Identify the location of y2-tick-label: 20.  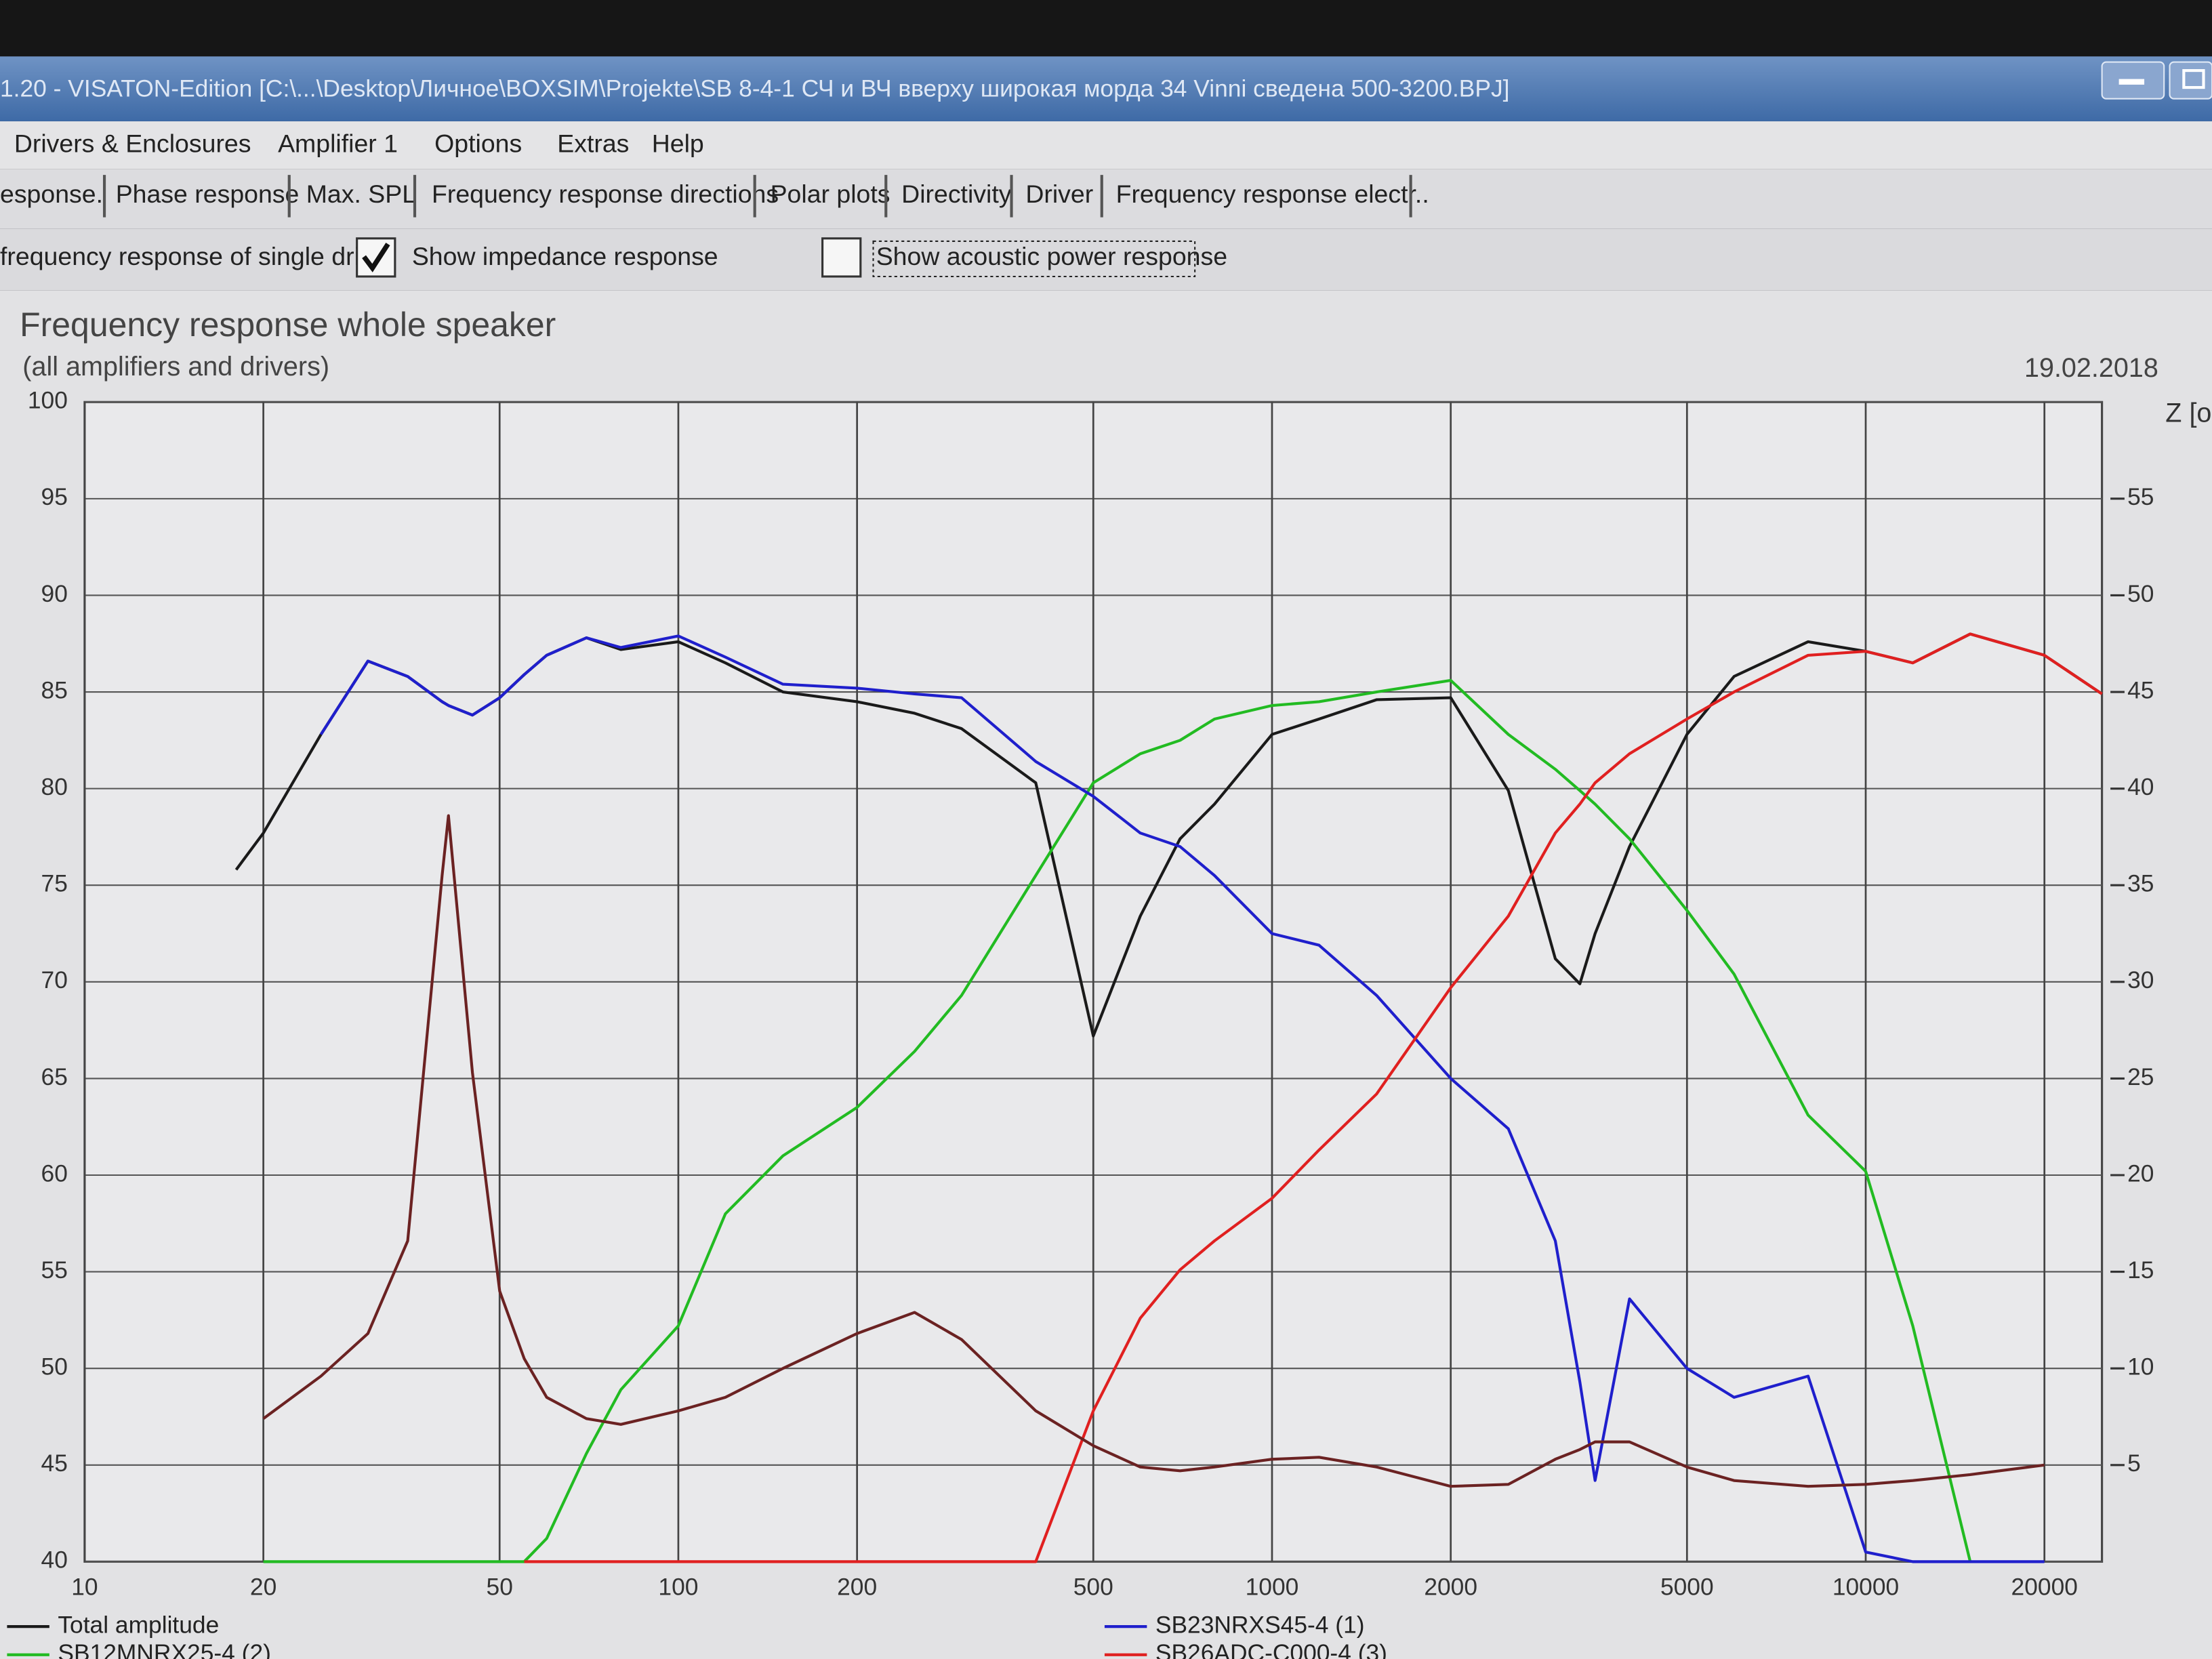
(2140, 1173).